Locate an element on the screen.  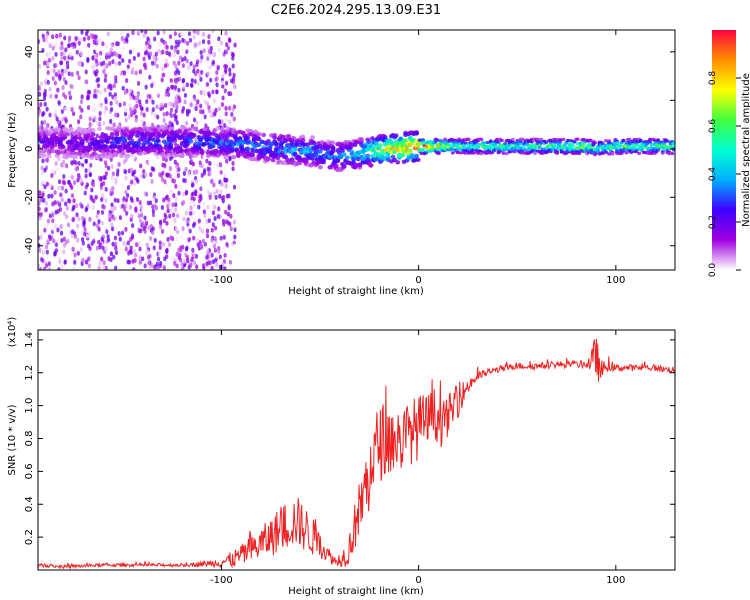
colorbar-tick-label: 0.6 is located at coordinates (713, 126).